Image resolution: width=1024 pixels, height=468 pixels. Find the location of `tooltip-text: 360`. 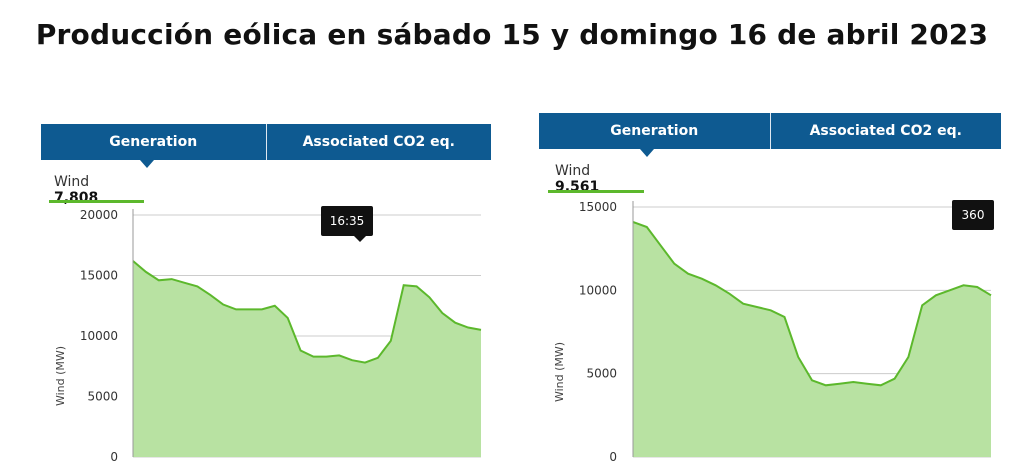

tooltip-text: 360 is located at coordinates (973, 215).